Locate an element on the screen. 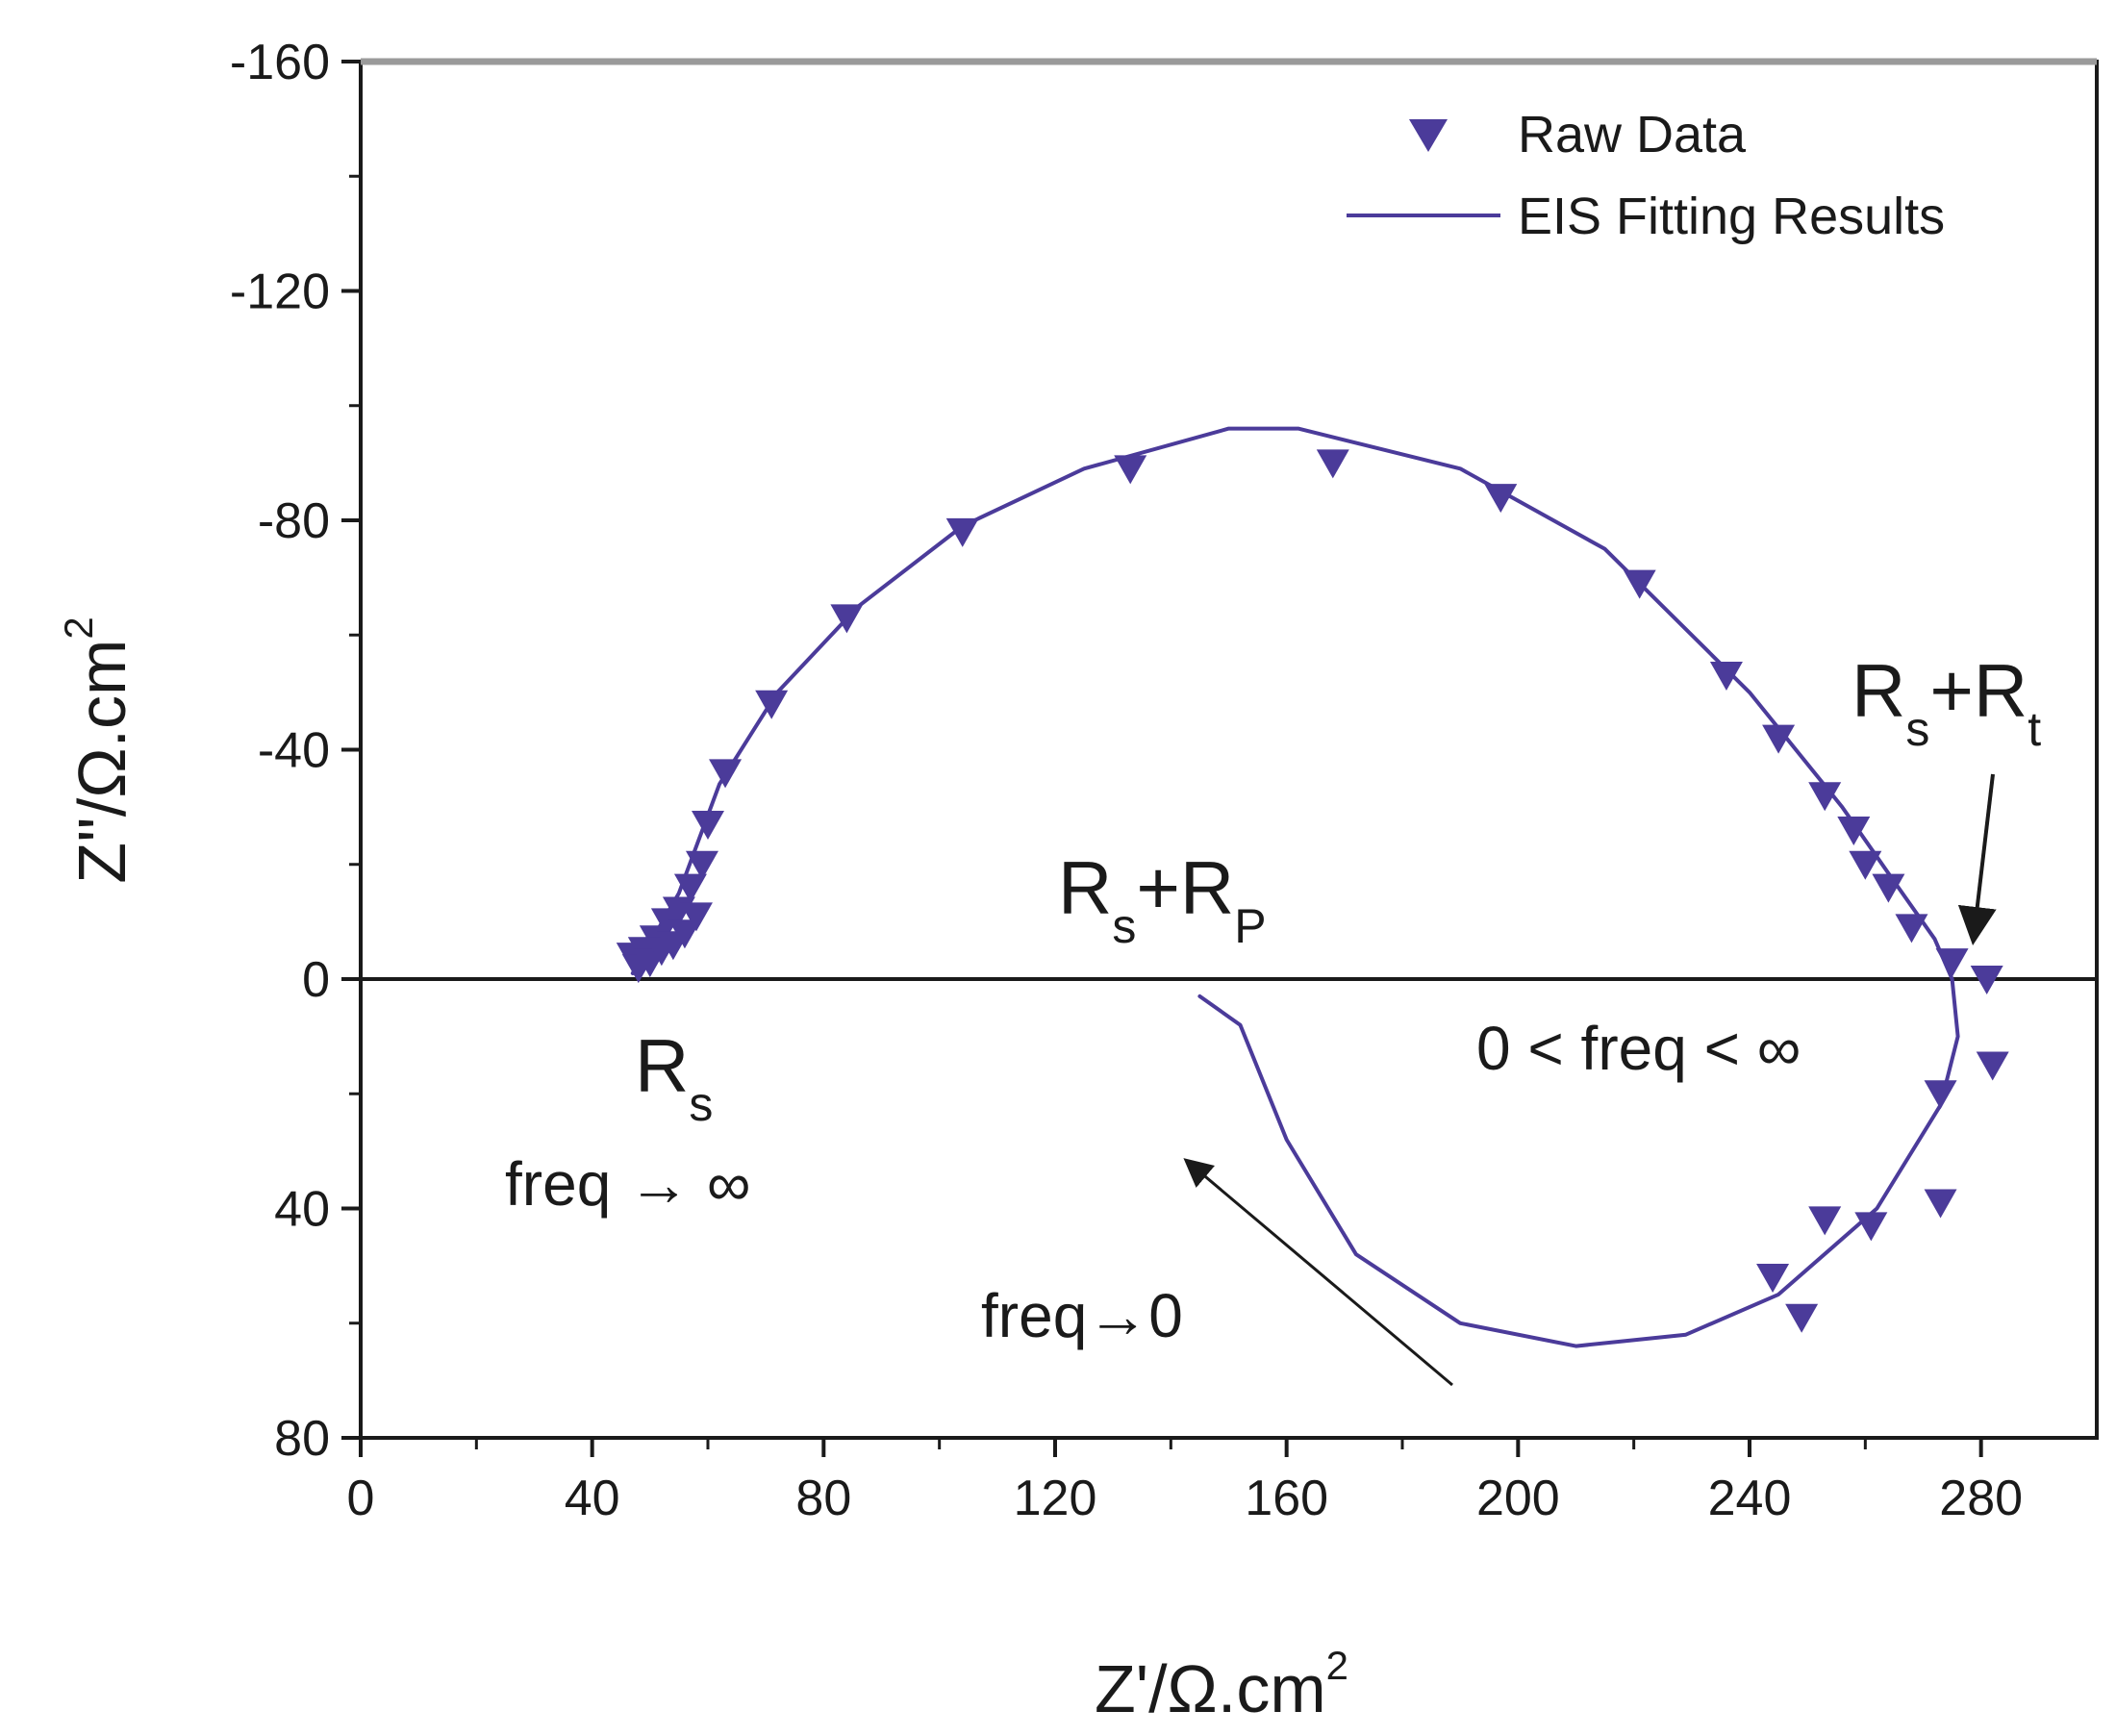 The height and width of the screenshot is (1736, 2116). y-axis-title-sup: 2 is located at coordinates (78, 627).